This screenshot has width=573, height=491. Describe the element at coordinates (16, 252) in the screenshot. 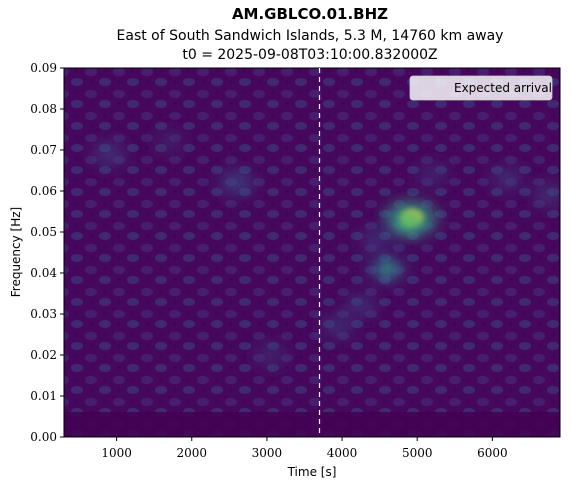

I see `y-axis-label: Frequency [Hz]` at that location.